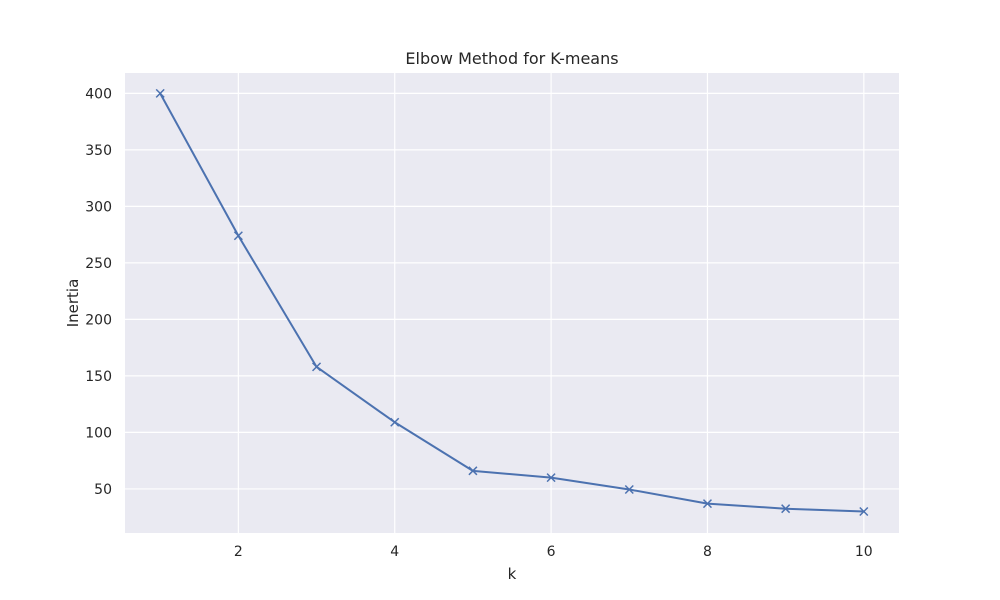  Describe the element at coordinates (707, 552) in the screenshot. I see `x-tick-label: 8` at that location.